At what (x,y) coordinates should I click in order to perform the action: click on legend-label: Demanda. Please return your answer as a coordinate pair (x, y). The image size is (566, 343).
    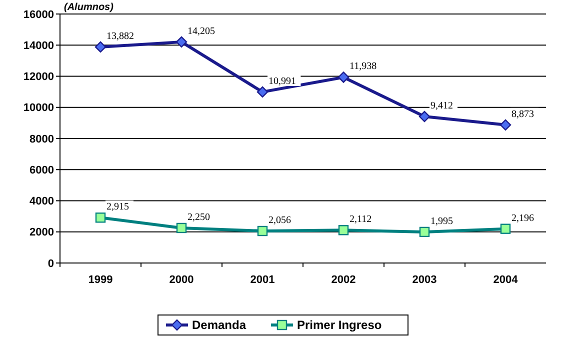
    Looking at the image, I should click on (219, 325).